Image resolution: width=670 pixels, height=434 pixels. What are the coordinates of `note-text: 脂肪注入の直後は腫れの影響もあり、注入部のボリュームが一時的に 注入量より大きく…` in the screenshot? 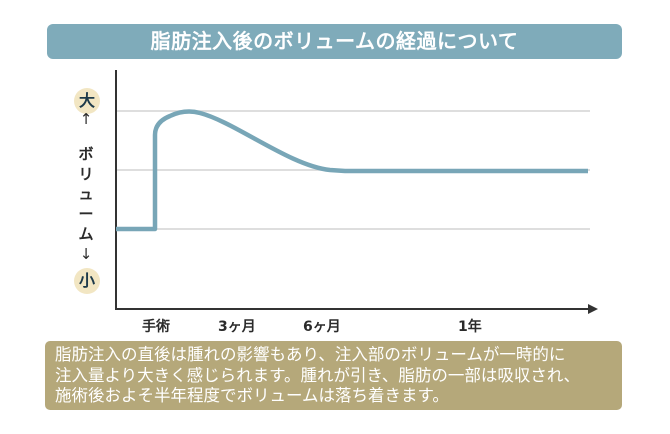 It's located at (318, 375).